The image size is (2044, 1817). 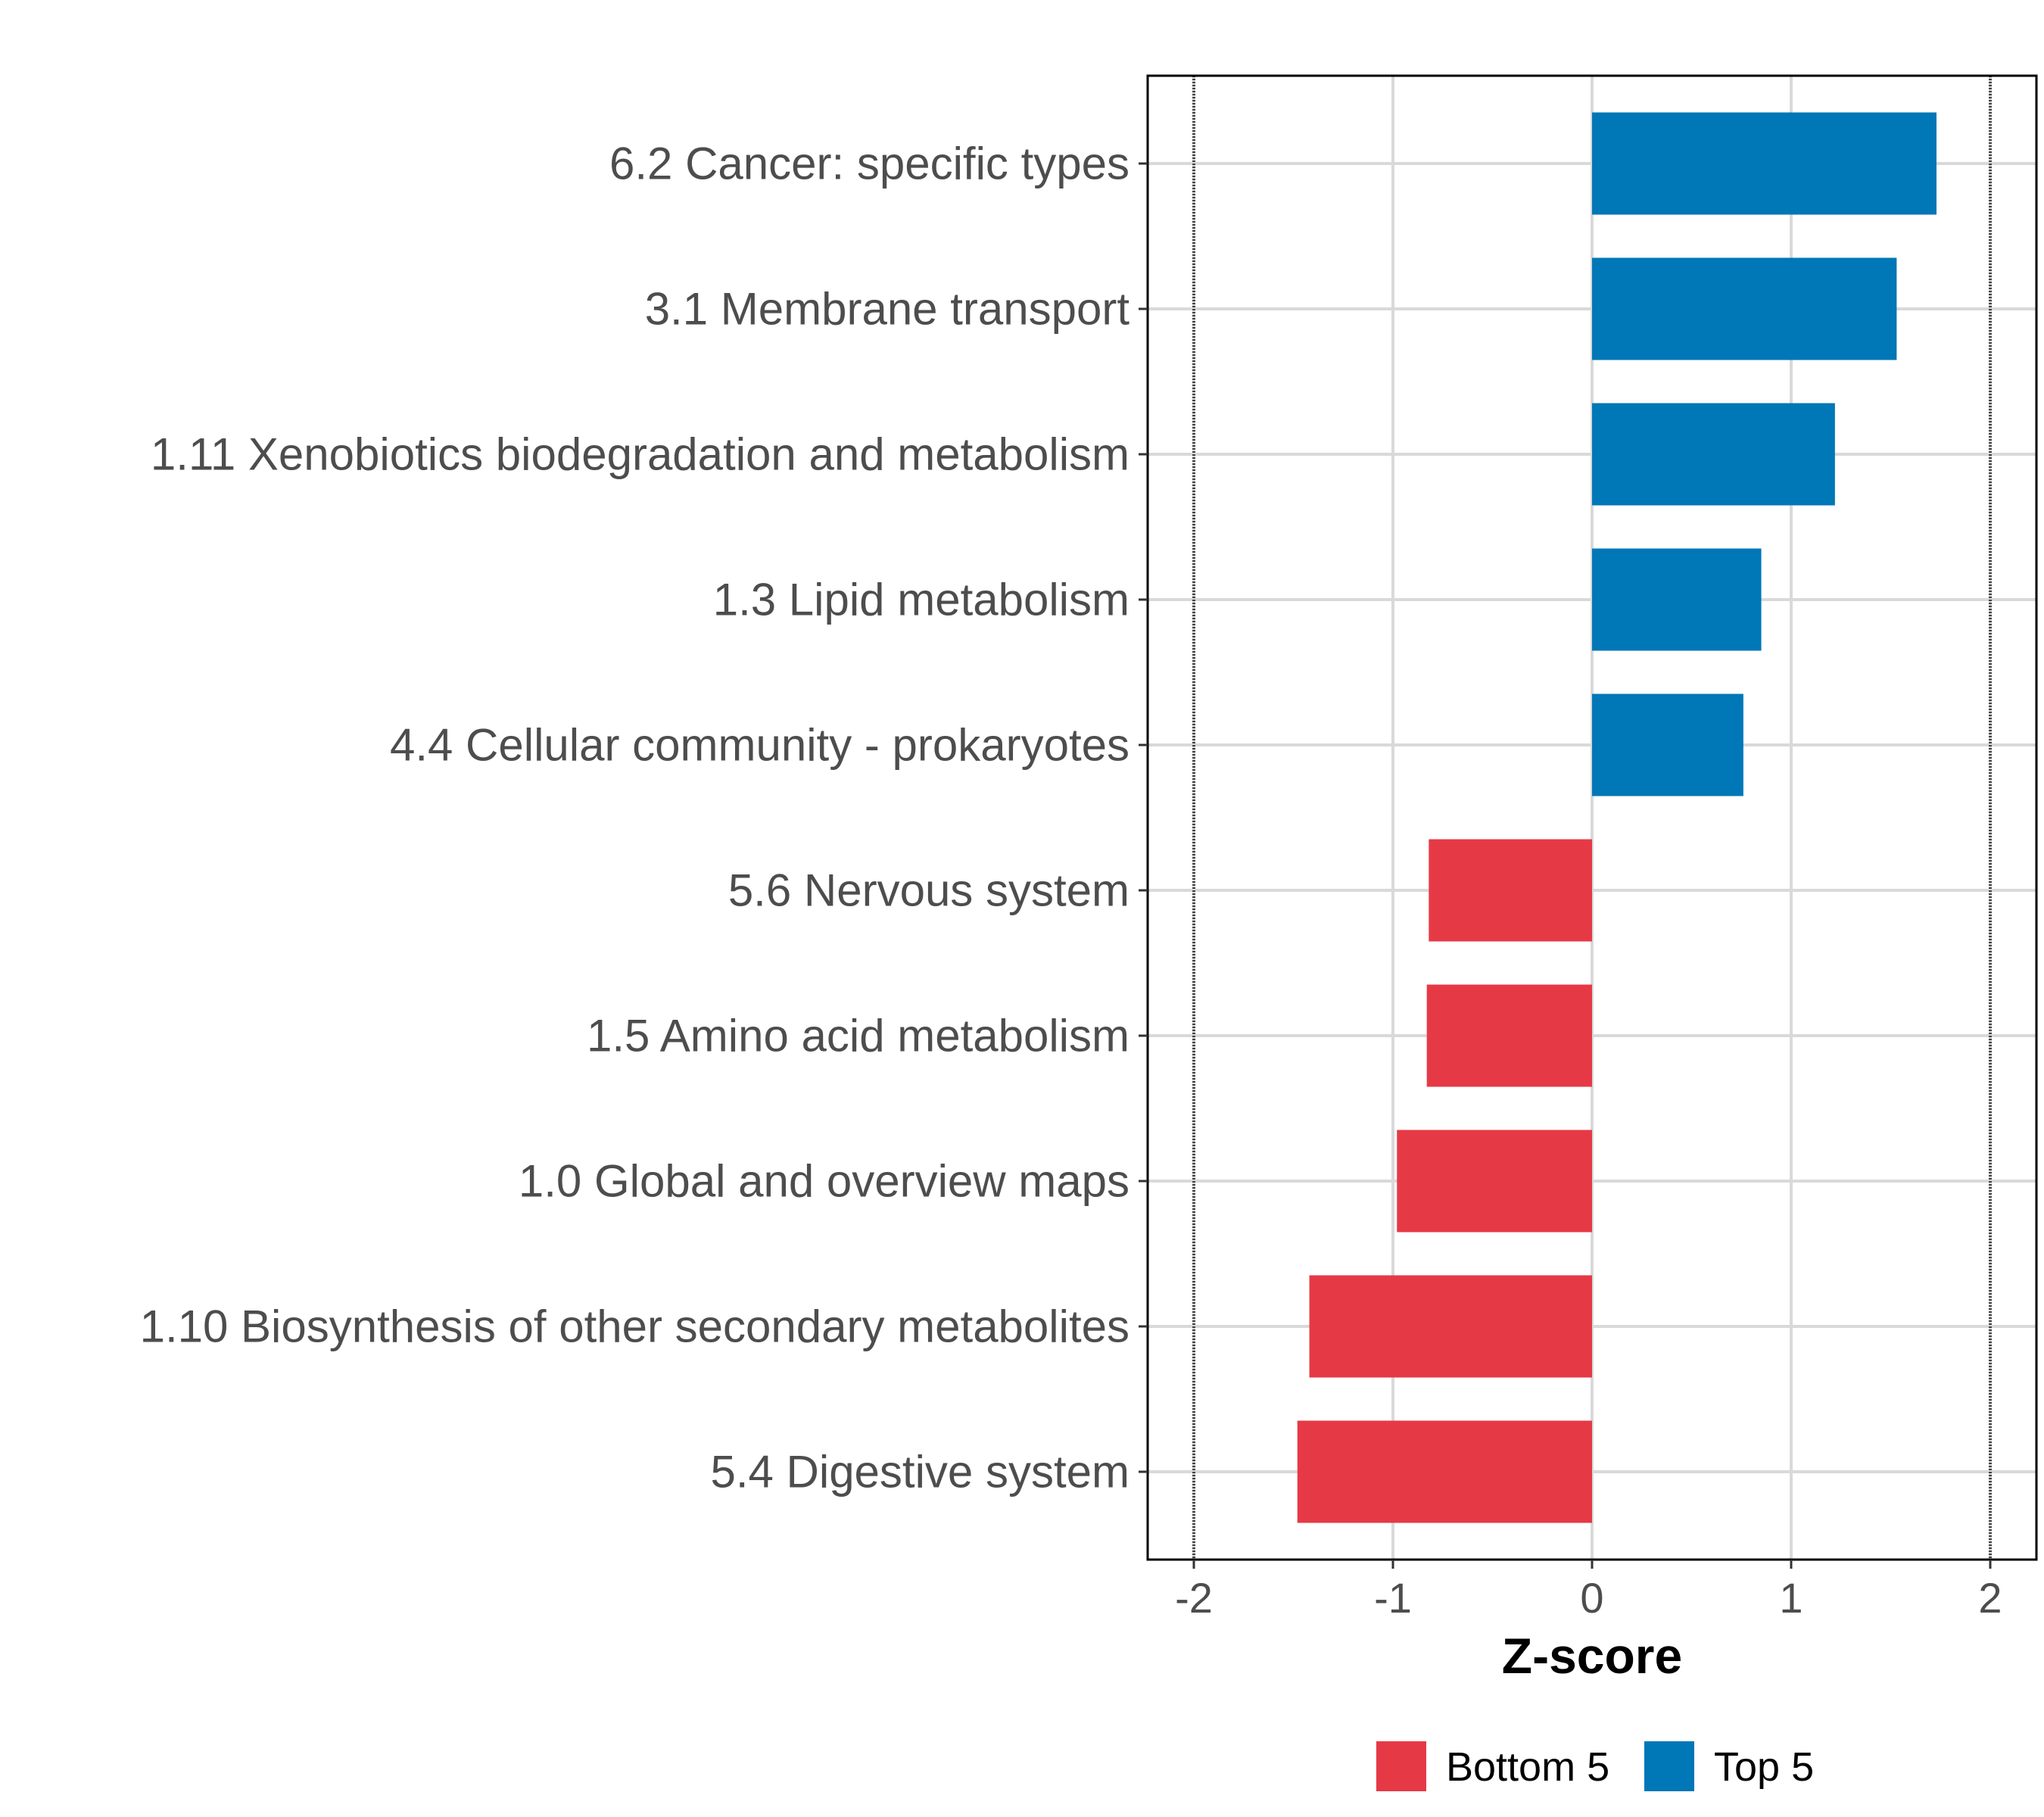 What do you see at coordinates (1791, 1598) in the screenshot?
I see `x-tick-label: 1` at bounding box center [1791, 1598].